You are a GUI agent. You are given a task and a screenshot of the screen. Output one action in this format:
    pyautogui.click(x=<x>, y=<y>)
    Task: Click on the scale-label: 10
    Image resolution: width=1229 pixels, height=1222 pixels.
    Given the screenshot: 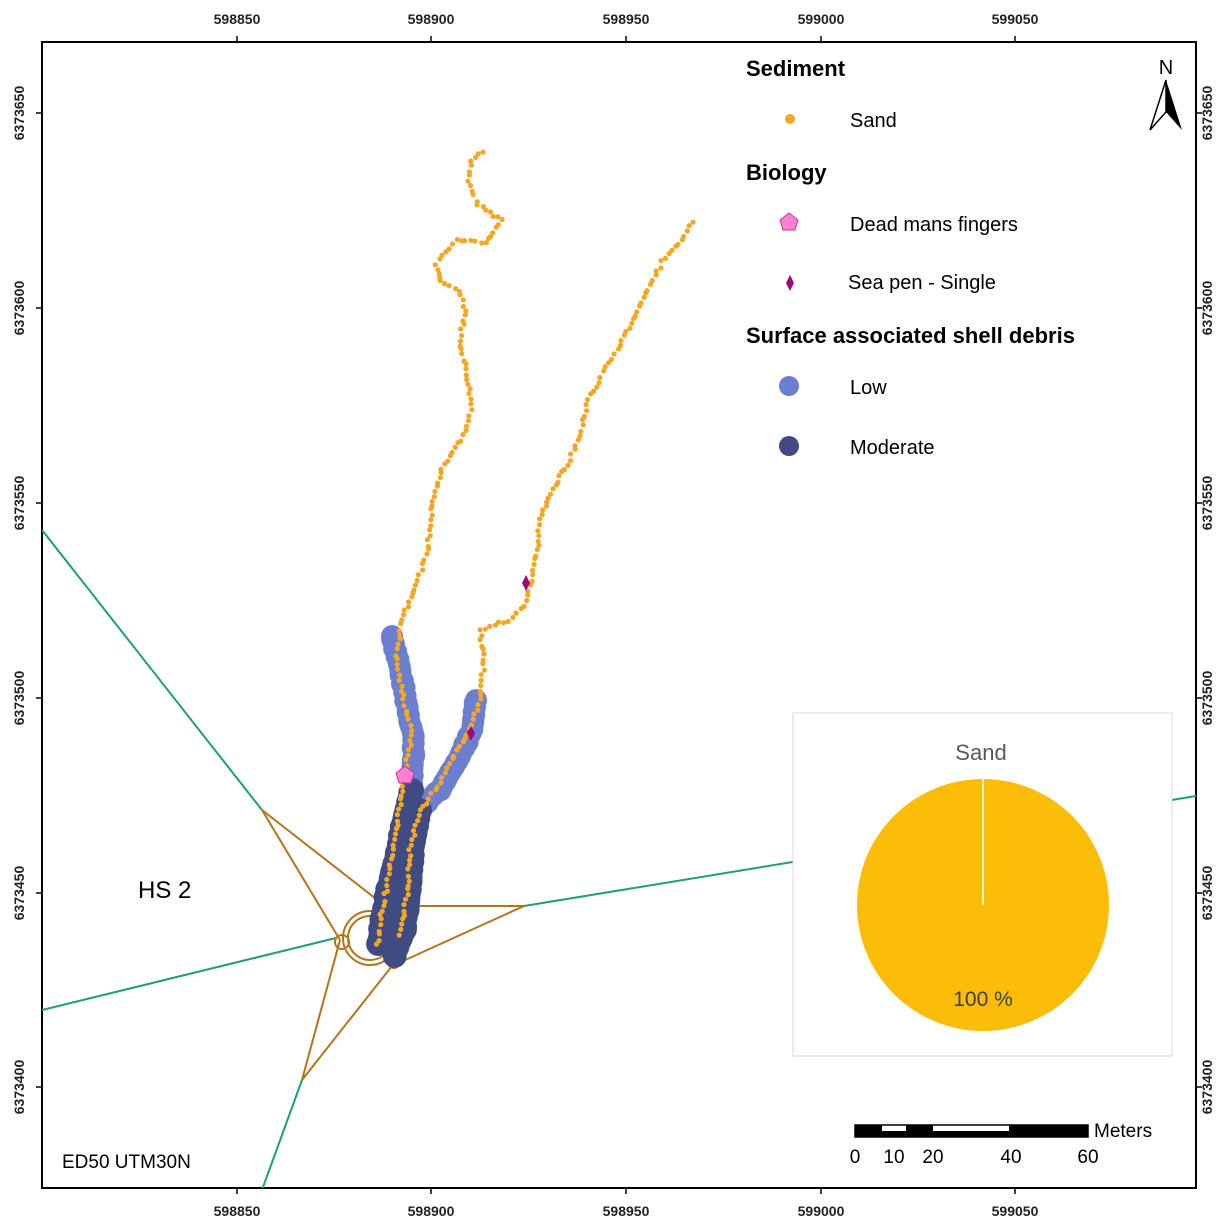 What is the action you would take?
    pyautogui.click(x=893, y=1157)
    